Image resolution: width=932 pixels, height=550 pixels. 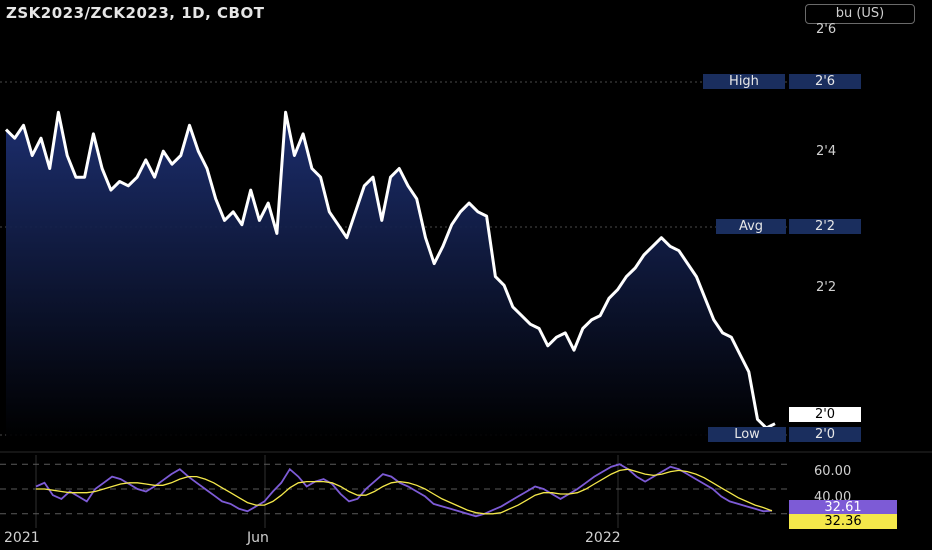 I want to click on x-tick-label: 2021, so click(x=22, y=538).